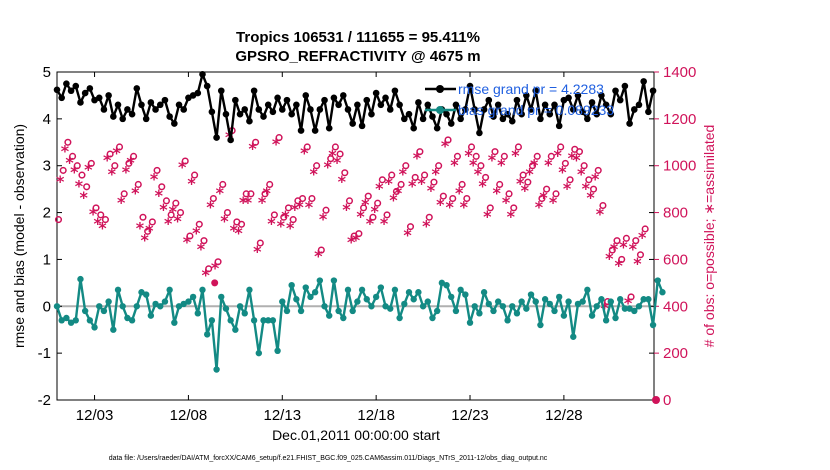  I want to click on right-tick-label: 1400, so click(679, 72).